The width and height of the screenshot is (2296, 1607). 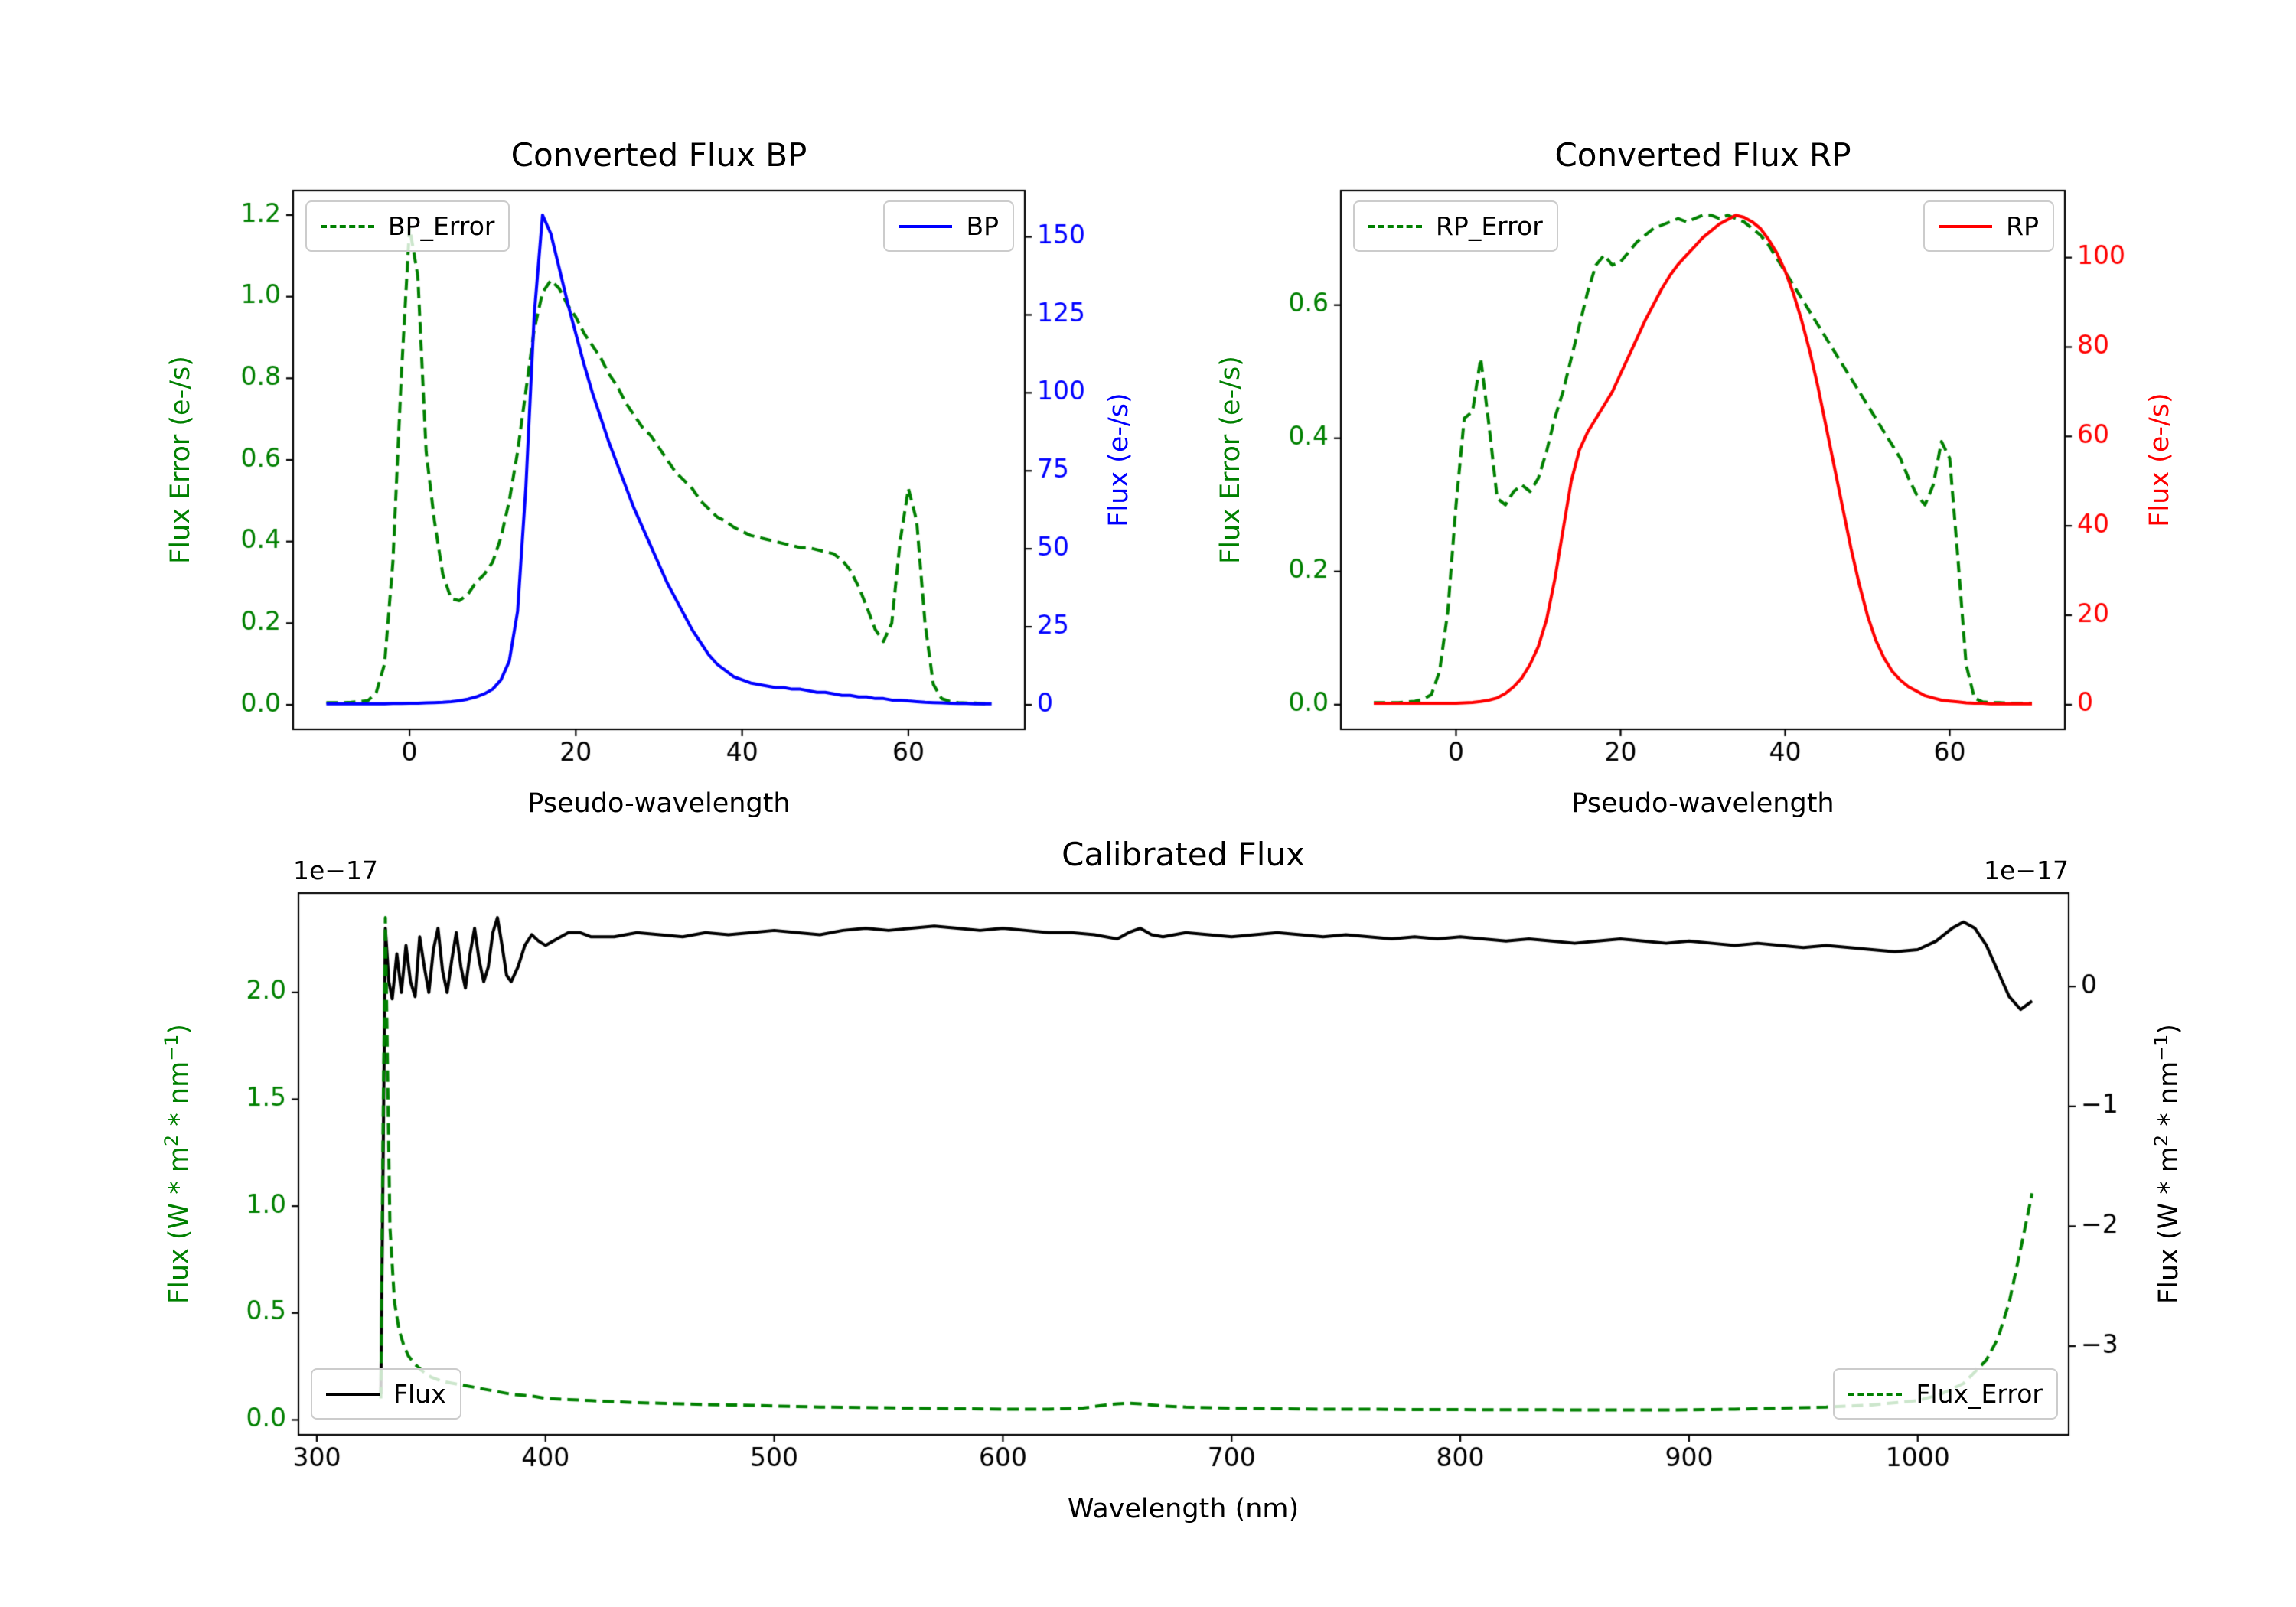 What do you see at coordinates (1875, 1394) in the screenshot?
I see `flux-error-line-sample` at bounding box center [1875, 1394].